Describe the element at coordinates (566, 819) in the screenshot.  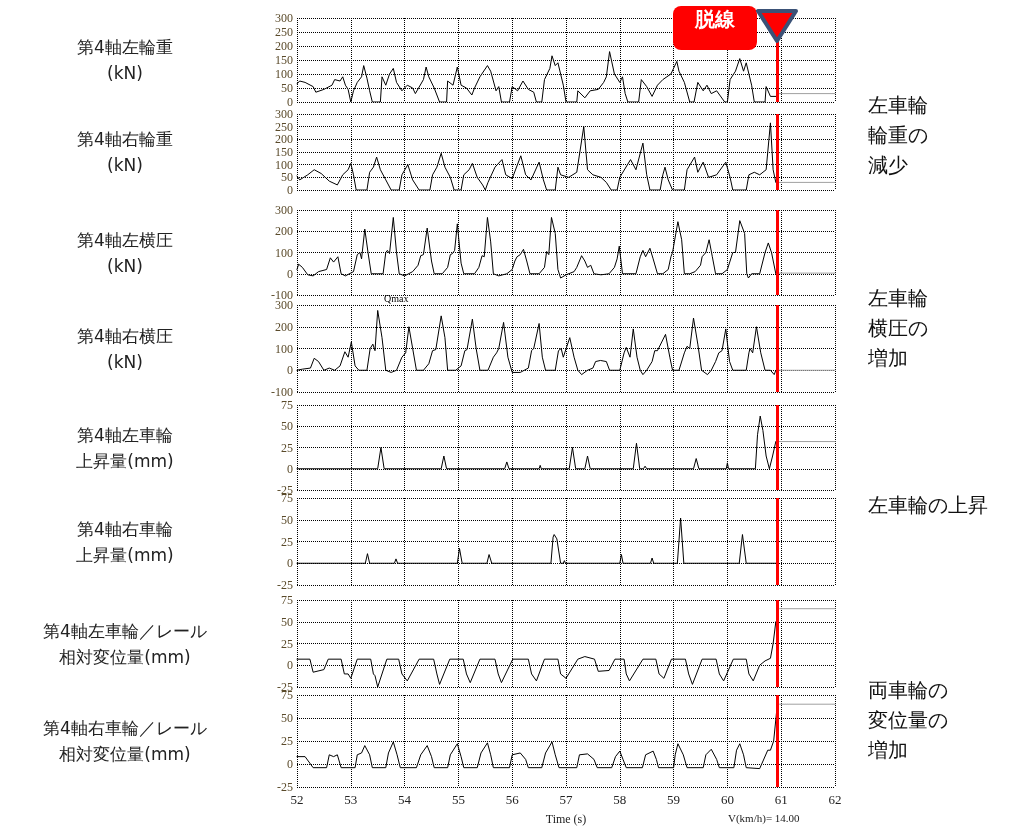
I see `x-axis-title: Time (s)` at that location.